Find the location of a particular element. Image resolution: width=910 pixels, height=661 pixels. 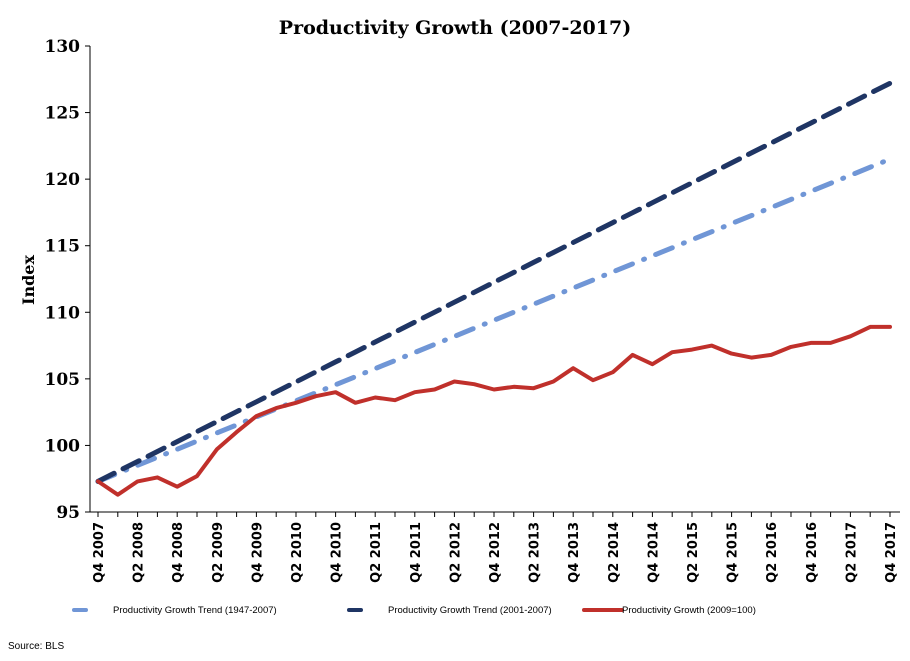

x-tick-label: Q2 2016 is located at coordinates (772, 552).